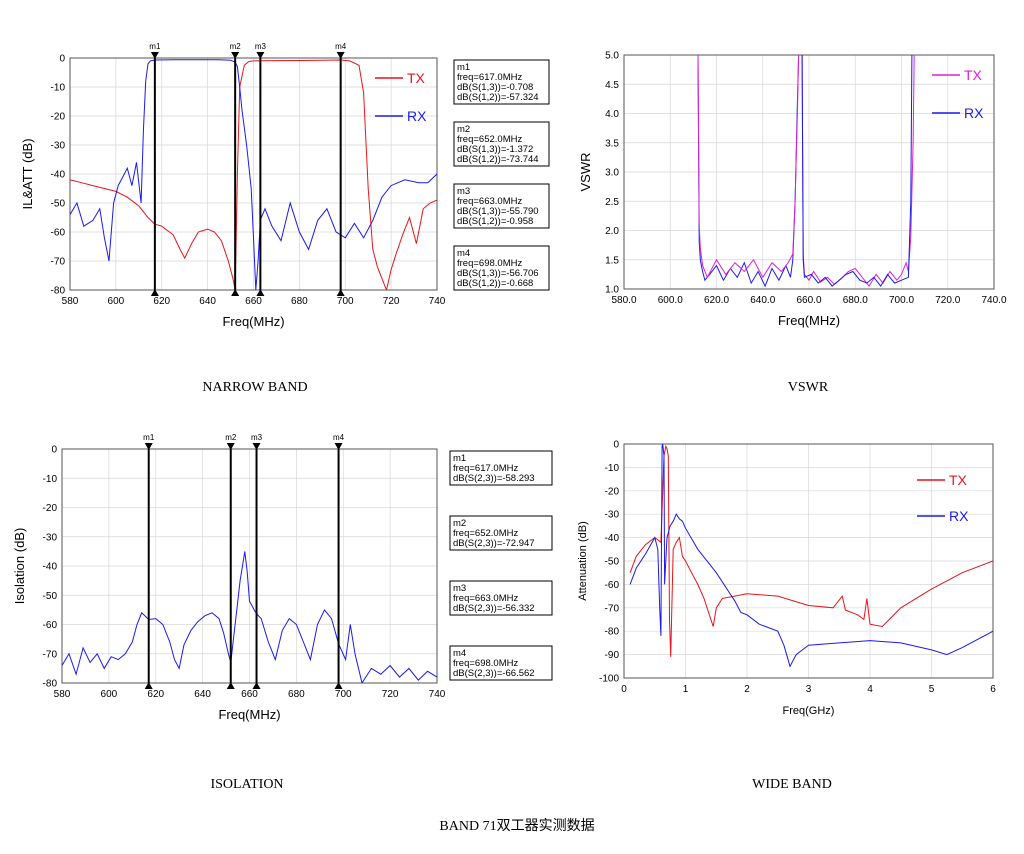 The width and height of the screenshot is (1024, 854). What do you see at coordinates (947, 300) in the screenshot?
I see `x-tick-label: 720.0` at bounding box center [947, 300].